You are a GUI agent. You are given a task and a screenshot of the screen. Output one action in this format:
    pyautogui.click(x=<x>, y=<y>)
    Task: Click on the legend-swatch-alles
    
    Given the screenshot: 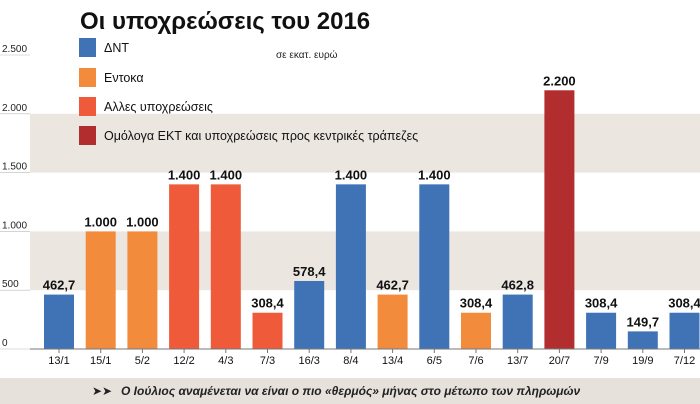 What is the action you would take?
    pyautogui.click(x=87, y=106)
    